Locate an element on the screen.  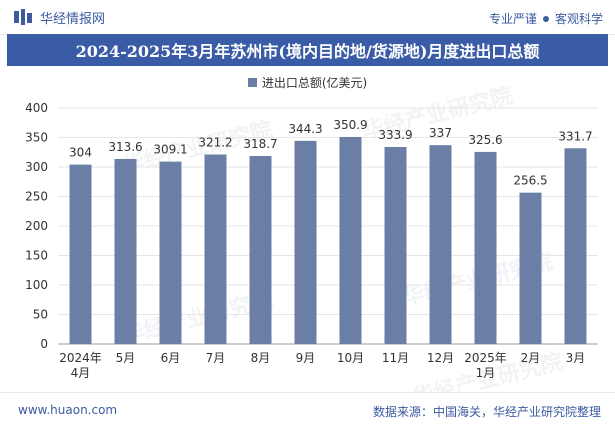
x-tick-label-line: 1月 is located at coordinates (486, 373).